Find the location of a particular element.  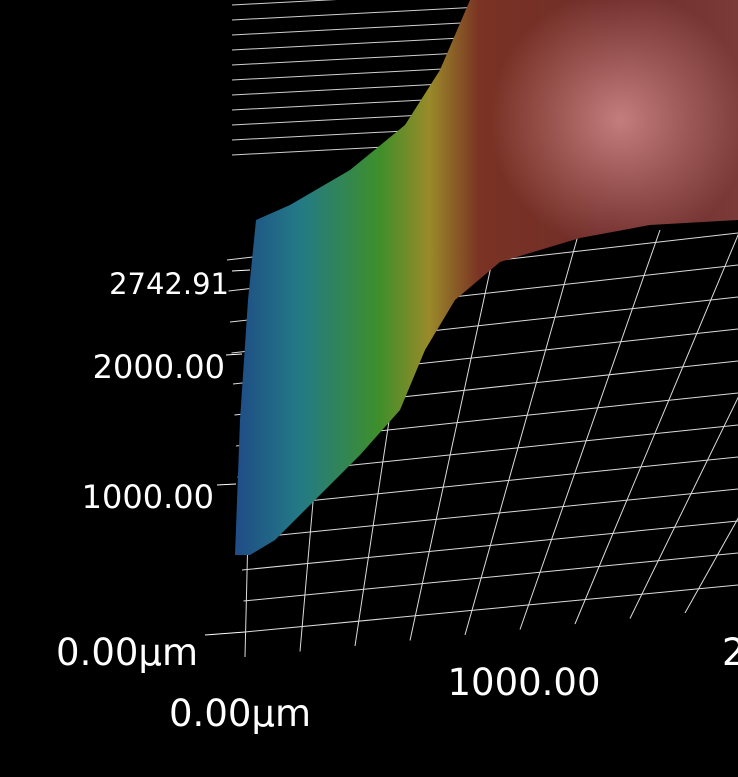

z-tick-label: 2000.00 is located at coordinates (159, 367).